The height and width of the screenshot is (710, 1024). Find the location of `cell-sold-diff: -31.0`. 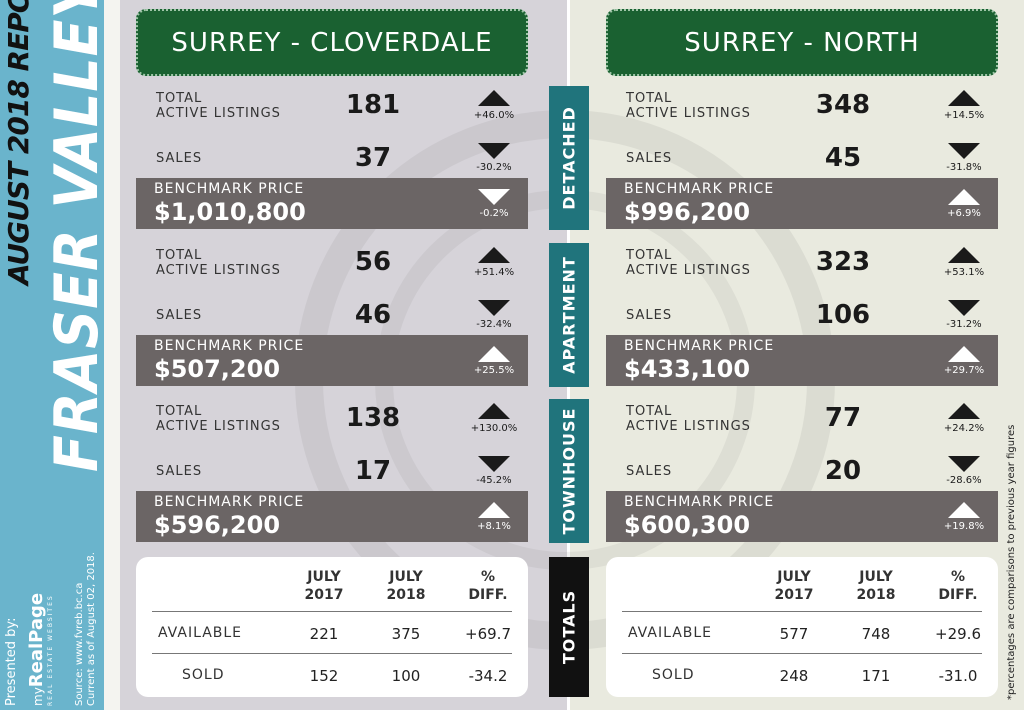

cell-sold-diff: -31.0 is located at coordinates (958, 676).